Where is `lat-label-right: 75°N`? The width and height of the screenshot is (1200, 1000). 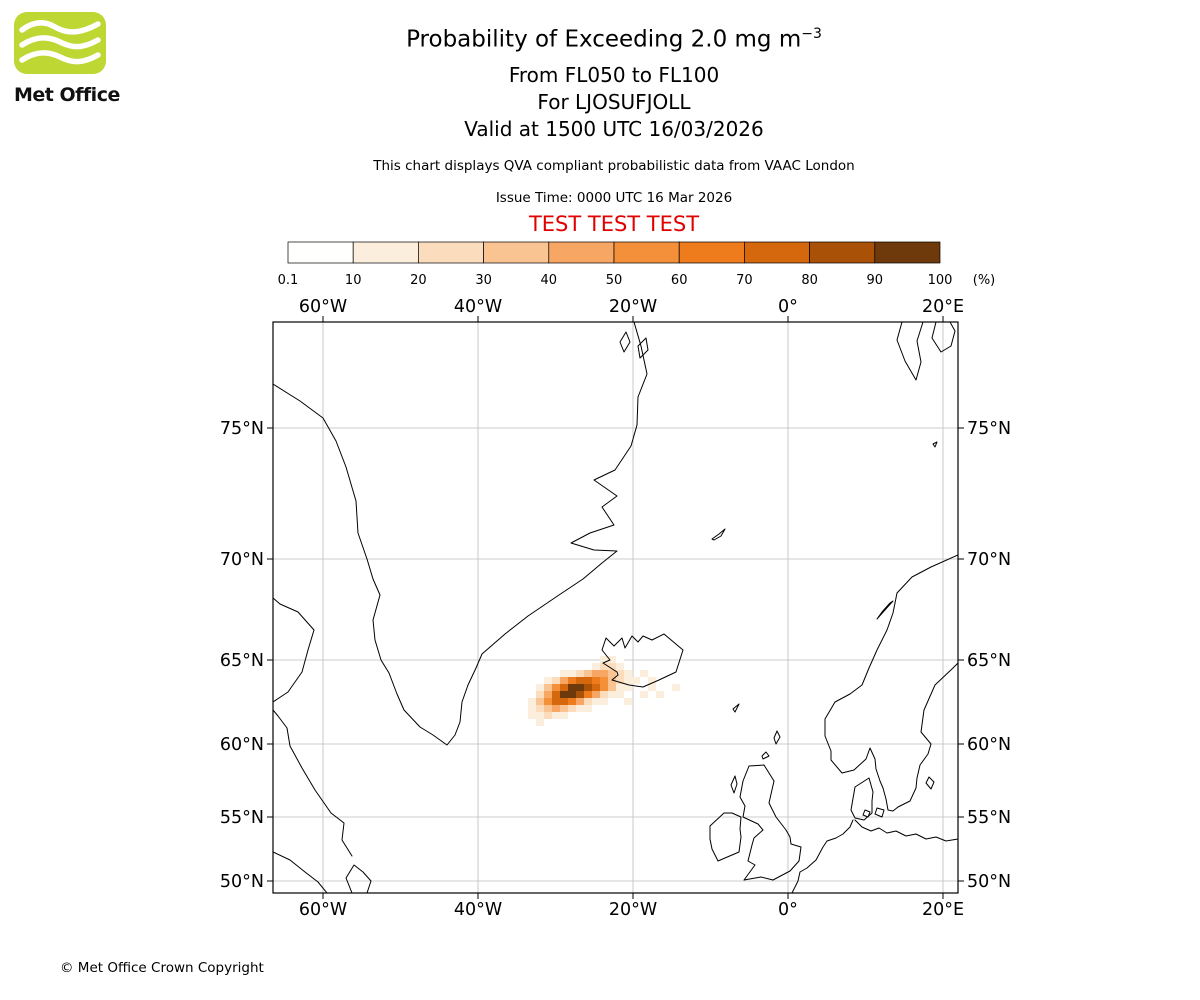
lat-label-right: 75°N is located at coordinates (989, 429).